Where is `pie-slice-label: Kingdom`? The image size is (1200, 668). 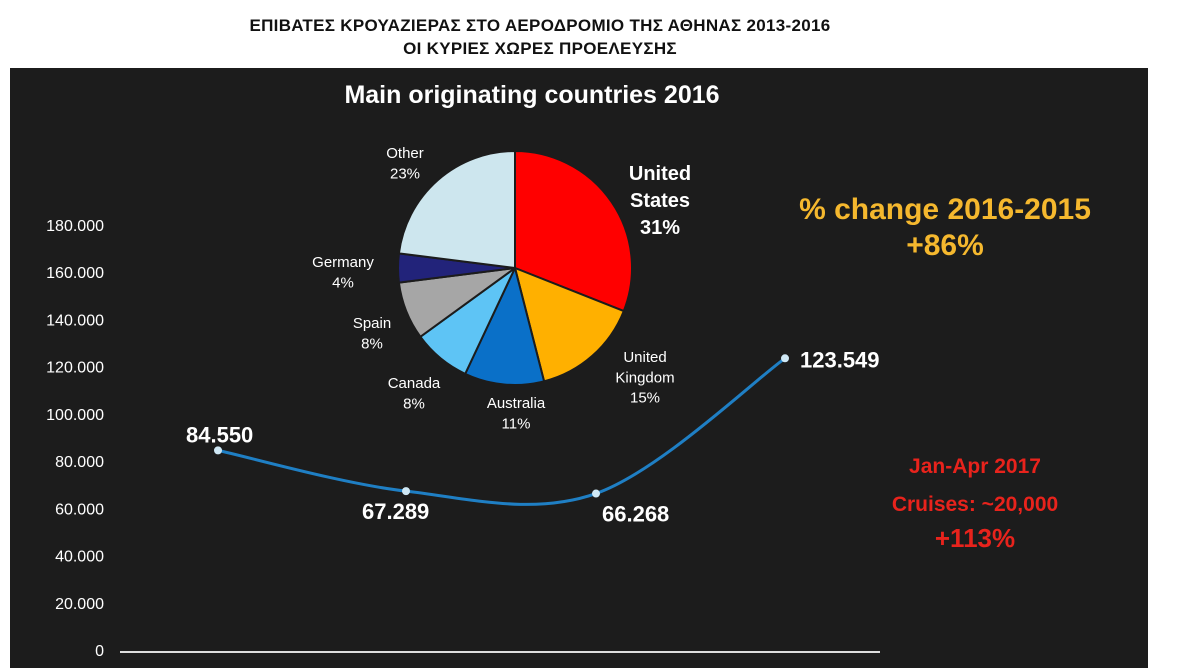
pie-slice-label: Kingdom is located at coordinates (644, 377).